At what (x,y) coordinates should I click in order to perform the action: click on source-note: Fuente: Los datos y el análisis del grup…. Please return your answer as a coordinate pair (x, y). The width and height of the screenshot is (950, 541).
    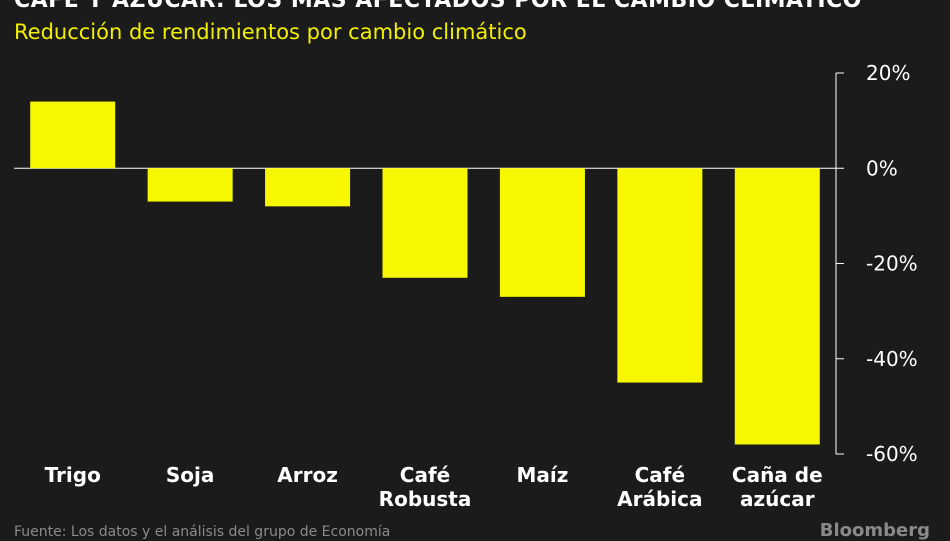
    Looking at the image, I should click on (202, 532).